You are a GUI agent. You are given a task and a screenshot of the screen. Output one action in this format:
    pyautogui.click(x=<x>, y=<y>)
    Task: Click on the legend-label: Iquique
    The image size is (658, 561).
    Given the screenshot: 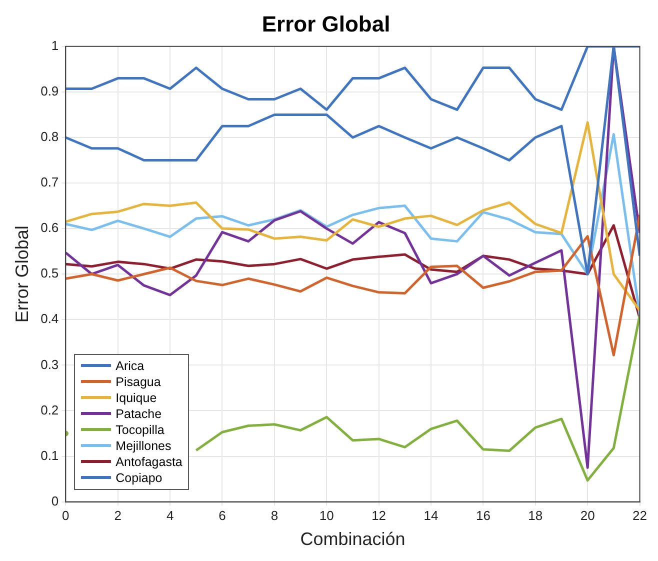 What is the action you would take?
    pyautogui.click(x=136, y=397)
    